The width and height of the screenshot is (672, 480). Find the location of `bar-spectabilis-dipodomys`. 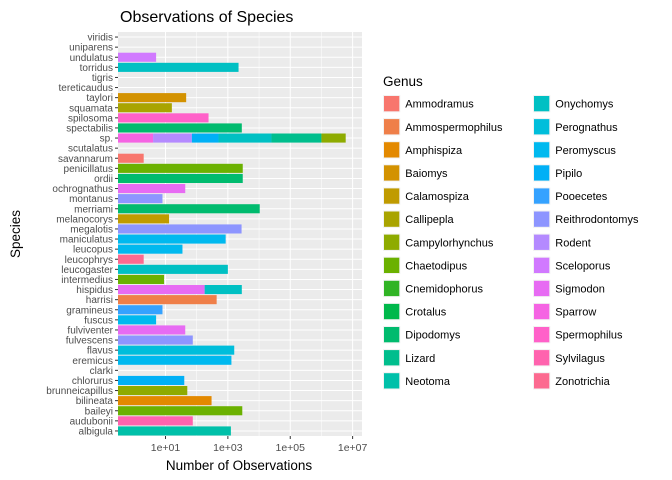

bar-spectabilis-dipodomys is located at coordinates (180, 128).